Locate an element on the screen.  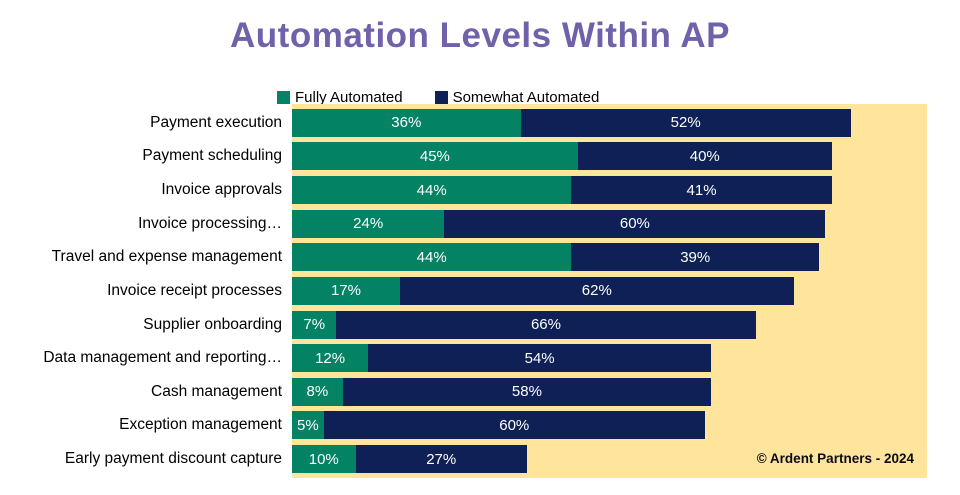
bar-track: 5% 60% is located at coordinates (609, 425).